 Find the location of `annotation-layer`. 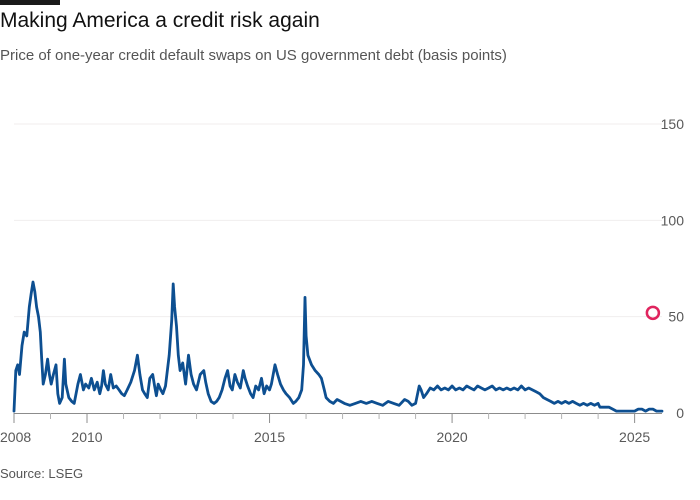

annotation-layer is located at coordinates (653, 313).